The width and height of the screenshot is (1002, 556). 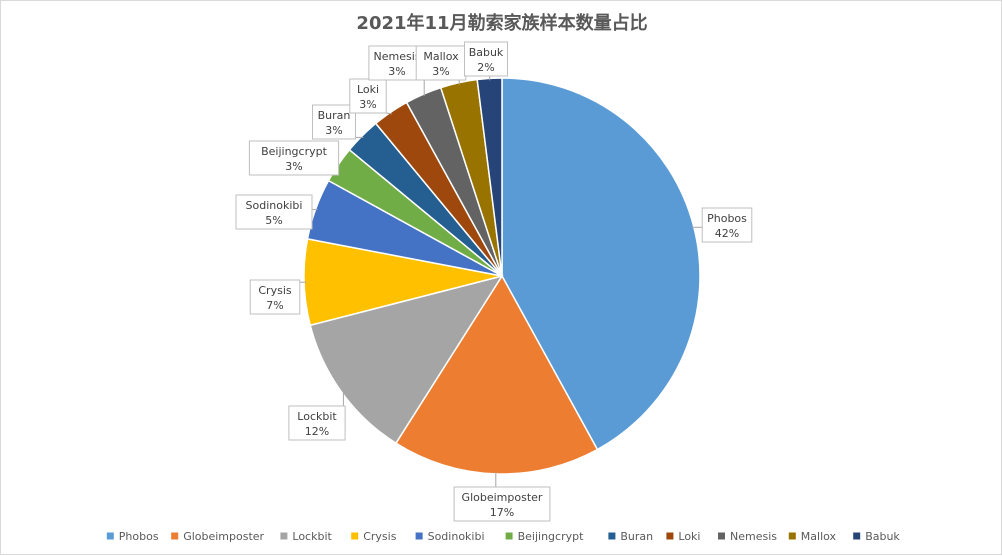 What do you see at coordinates (636, 536) in the screenshot?
I see `legend-label: Buran` at bounding box center [636, 536].